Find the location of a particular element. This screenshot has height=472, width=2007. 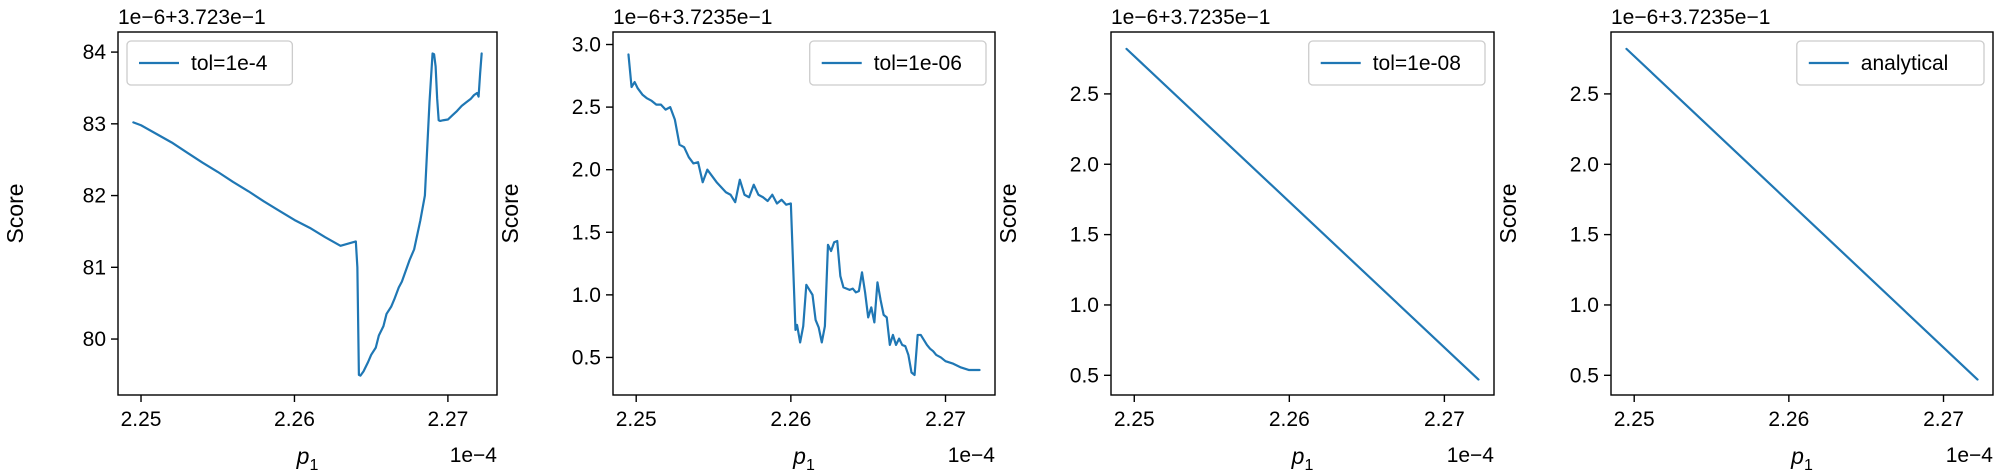

y-offset-label: 1e−6+3.723e−1 is located at coordinates (192, 17).